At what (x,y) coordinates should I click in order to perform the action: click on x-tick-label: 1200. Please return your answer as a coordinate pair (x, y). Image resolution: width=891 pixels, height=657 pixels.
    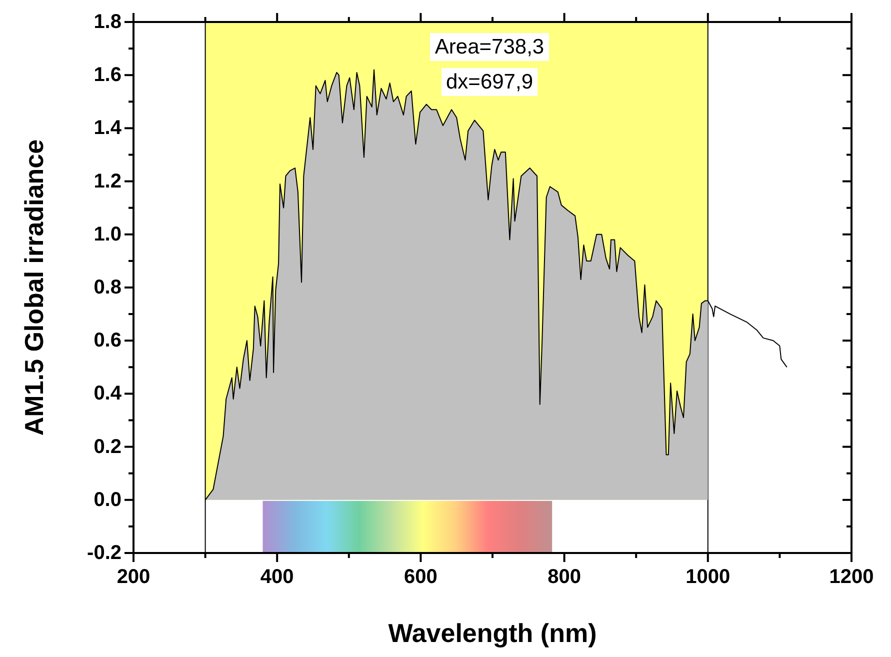
    Looking at the image, I should click on (851, 577).